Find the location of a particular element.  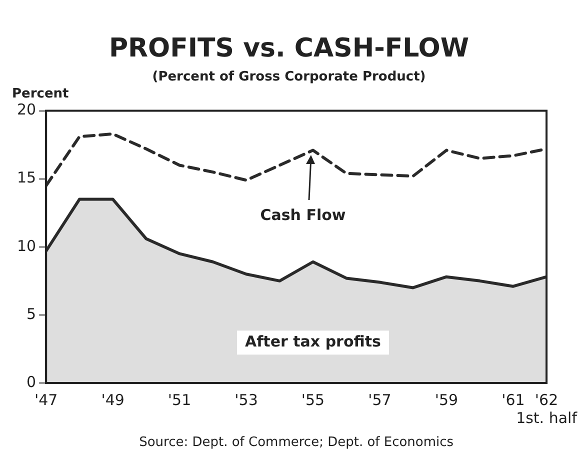

x-tick-label: '49 is located at coordinates (112, 399).